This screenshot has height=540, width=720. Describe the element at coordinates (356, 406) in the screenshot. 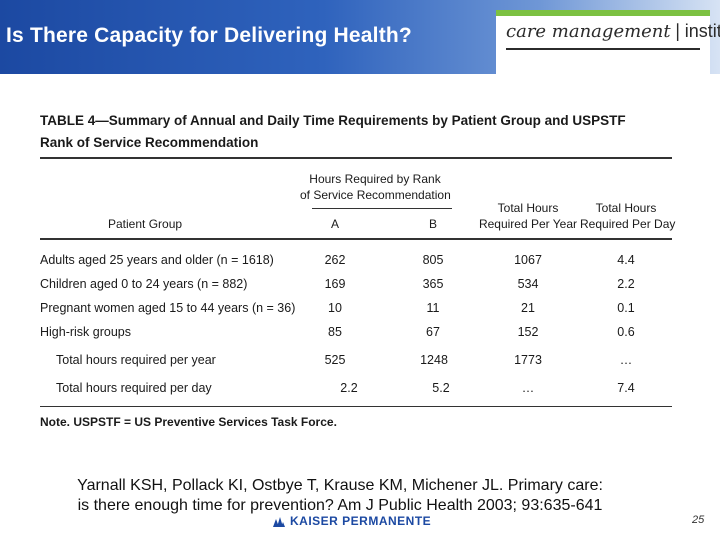

I see `table-bottom-rule` at that location.